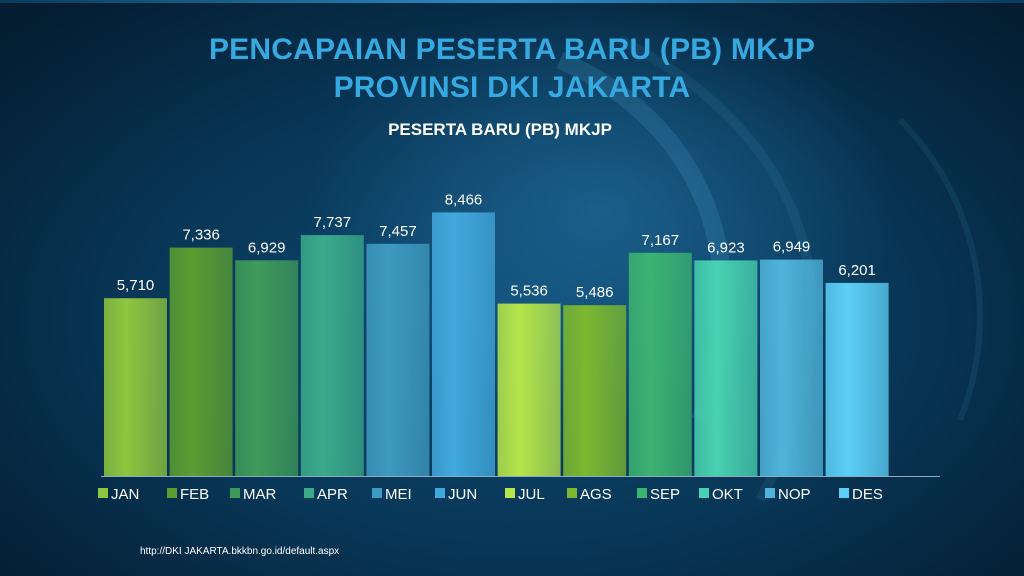 The image size is (1024, 576). I want to click on legend-swatch-ags, so click(572, 493).